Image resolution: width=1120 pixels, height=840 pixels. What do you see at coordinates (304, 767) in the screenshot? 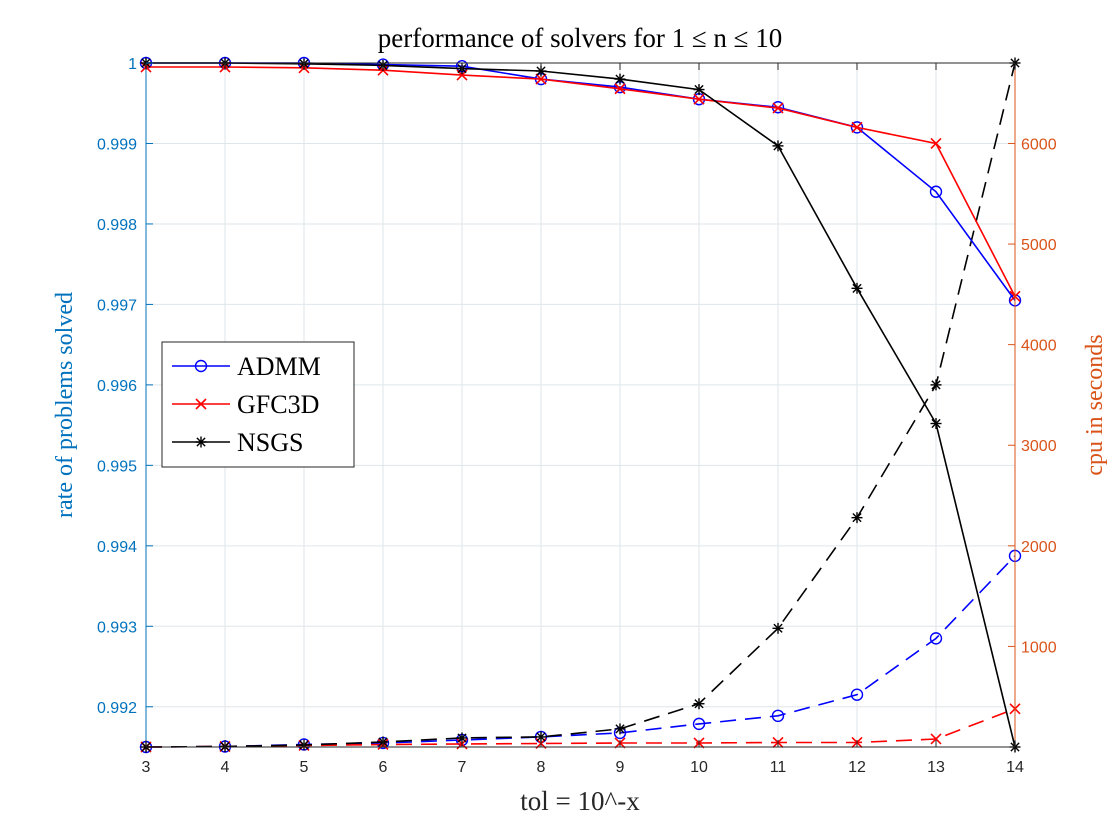
I see `x-tick-label: 5` at bounding box center [304, 767].